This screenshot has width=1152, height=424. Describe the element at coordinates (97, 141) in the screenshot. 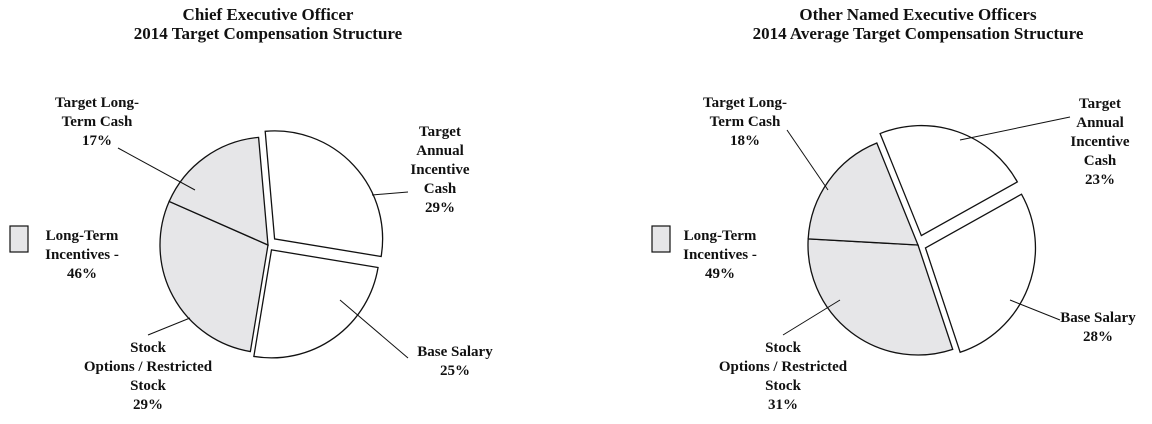

I see `slice-label-line: 17%` at that location.